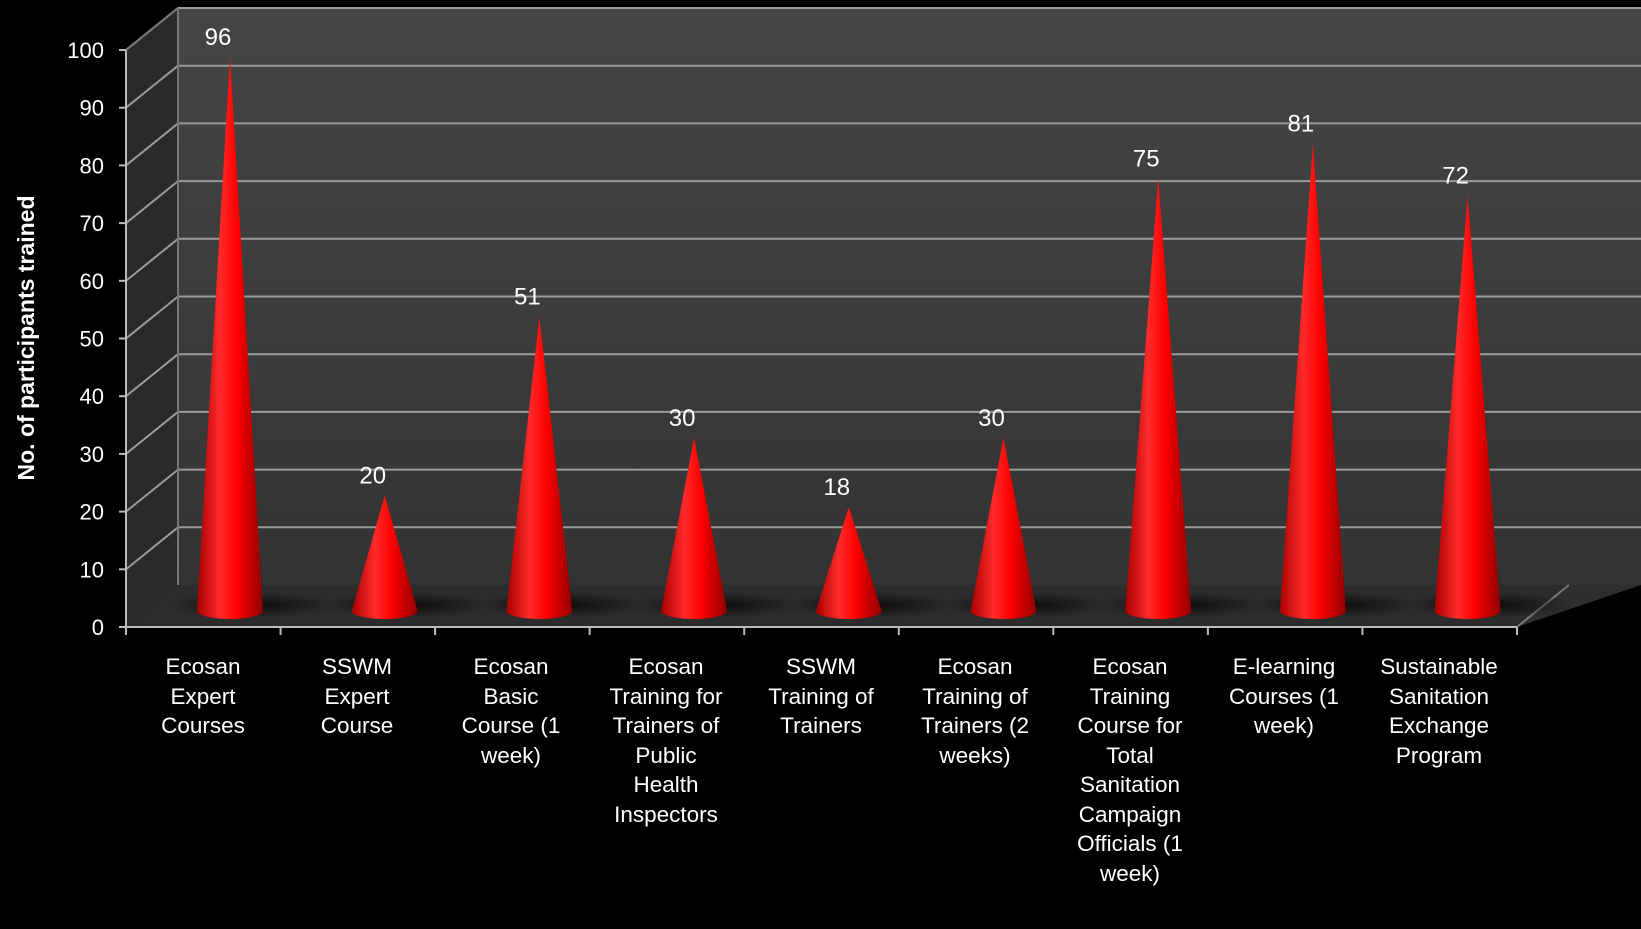  What do you see at coordinates (85, 50) in the screenshot?
I see `y-tick-label: 100` at bounding box center [85, 50].